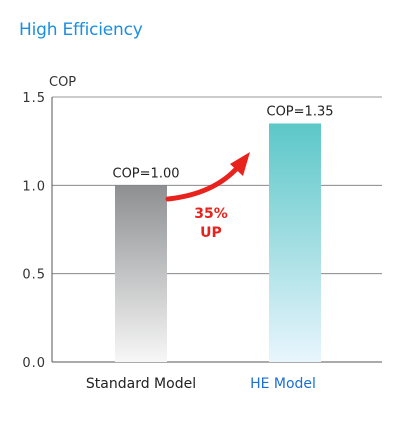 The height and width of the screenshot is (422, 418). I want to click on annotation: 35% UP, so click(207, 196).